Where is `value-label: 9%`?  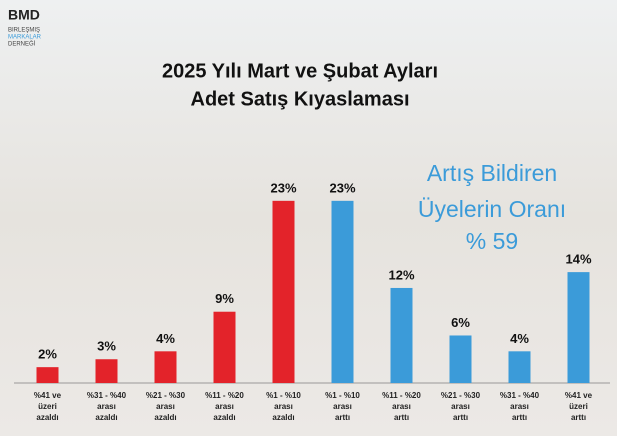 value-label: 9% is located at coordinates (224, 298).